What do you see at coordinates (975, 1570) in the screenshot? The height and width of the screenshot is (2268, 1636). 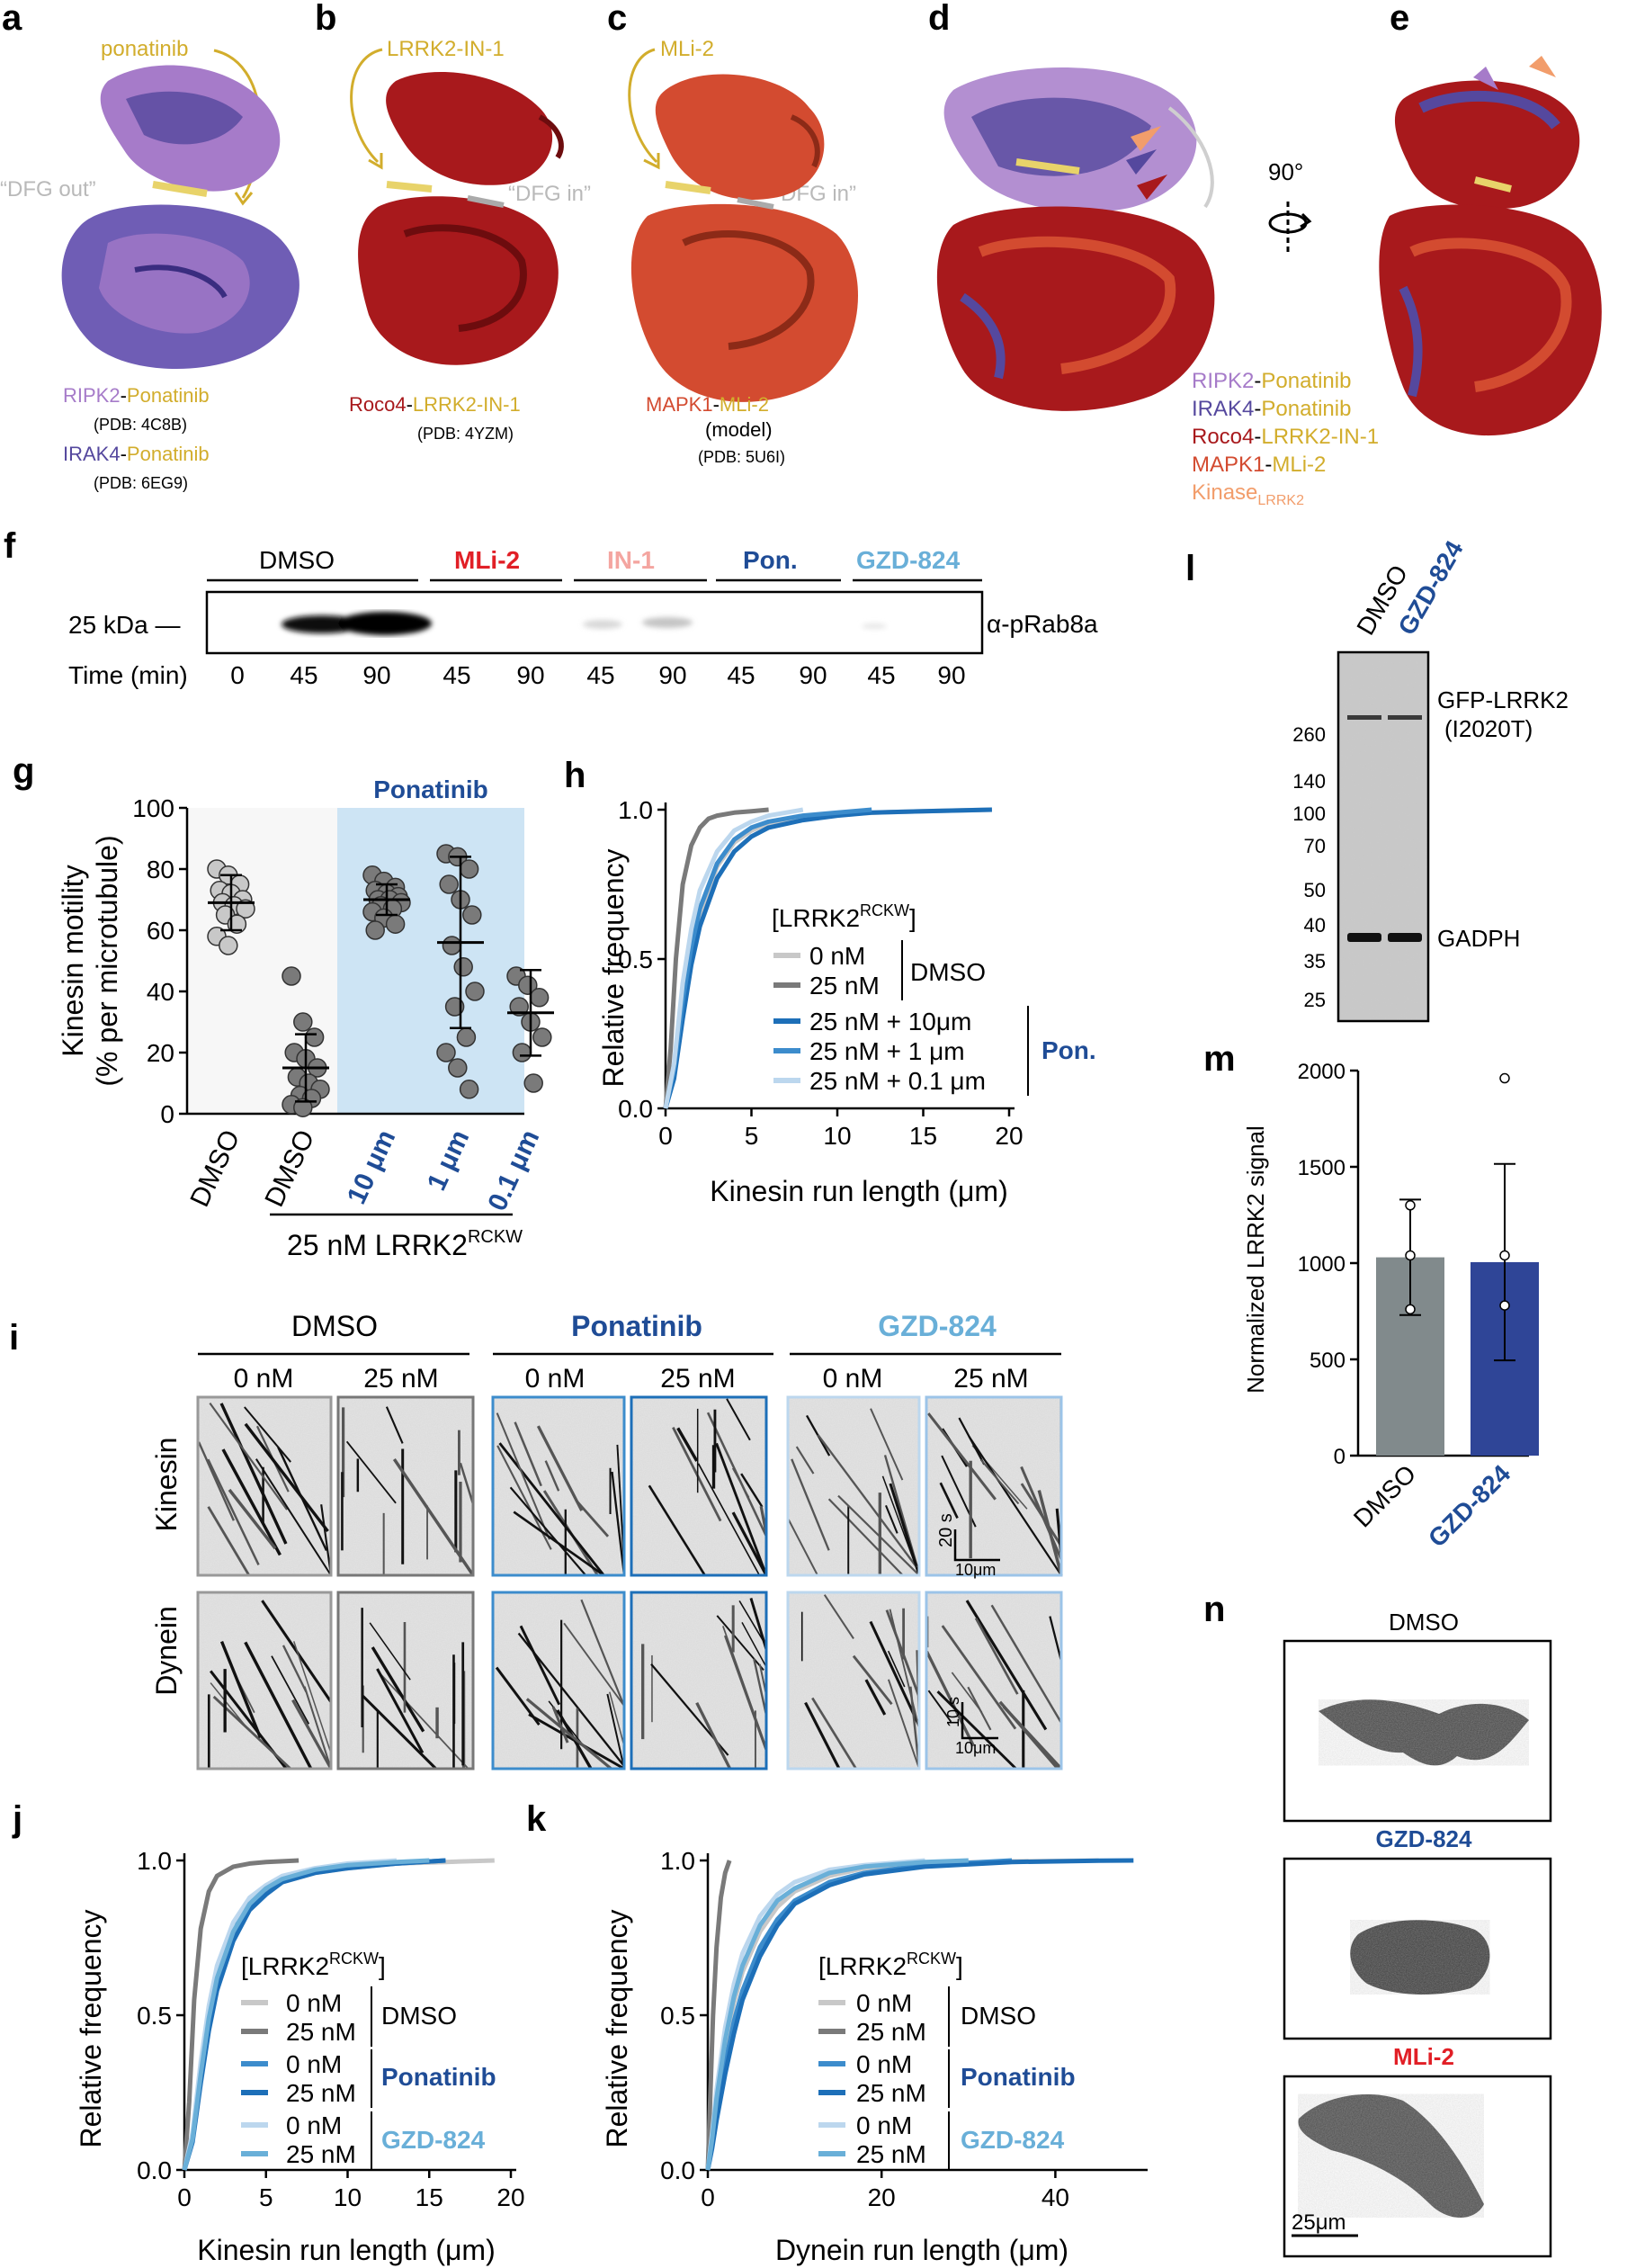 I see `scale-label: 10μm` at bounding box center [975, 1570].